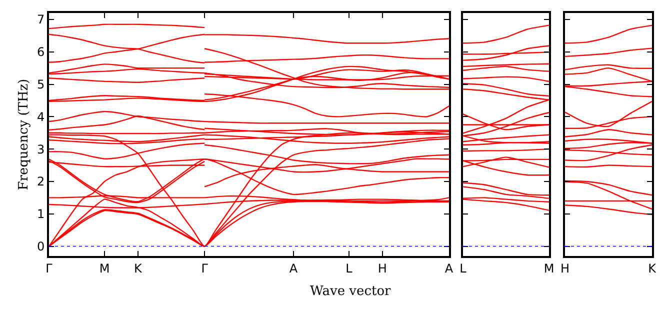 Image resolution: width=672 pixels, height=310 pixels. I want to click on y-tick-label: 2, so click(40, 181).